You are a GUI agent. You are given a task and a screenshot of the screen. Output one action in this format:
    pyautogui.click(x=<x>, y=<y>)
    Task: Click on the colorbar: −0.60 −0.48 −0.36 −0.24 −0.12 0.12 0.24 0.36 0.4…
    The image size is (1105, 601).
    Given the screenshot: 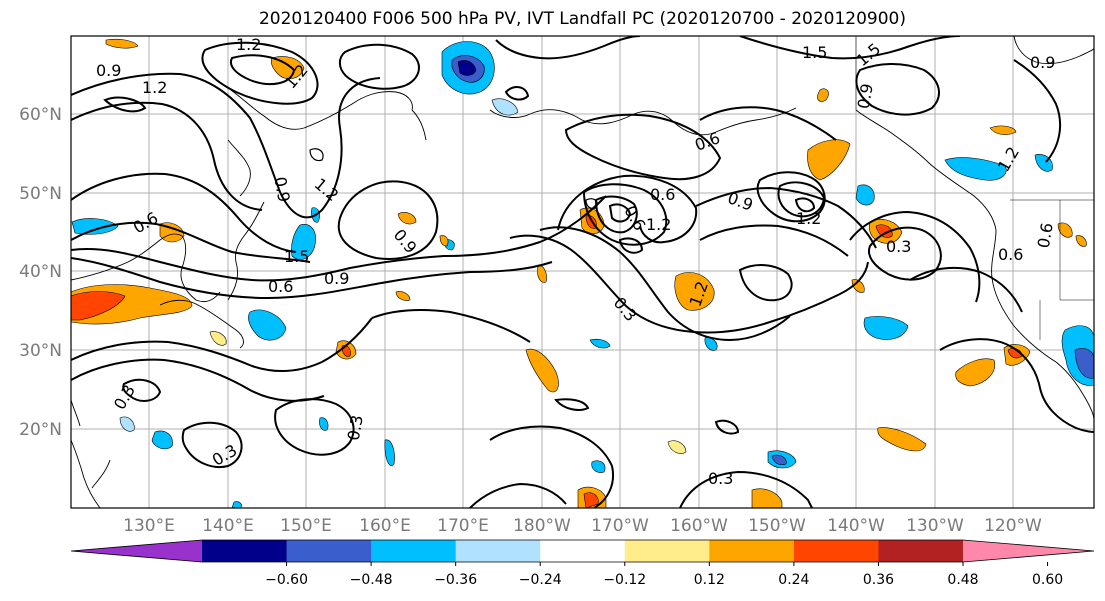 What is the action you would take?
    pyautogui.click(x=582, y=563)
    